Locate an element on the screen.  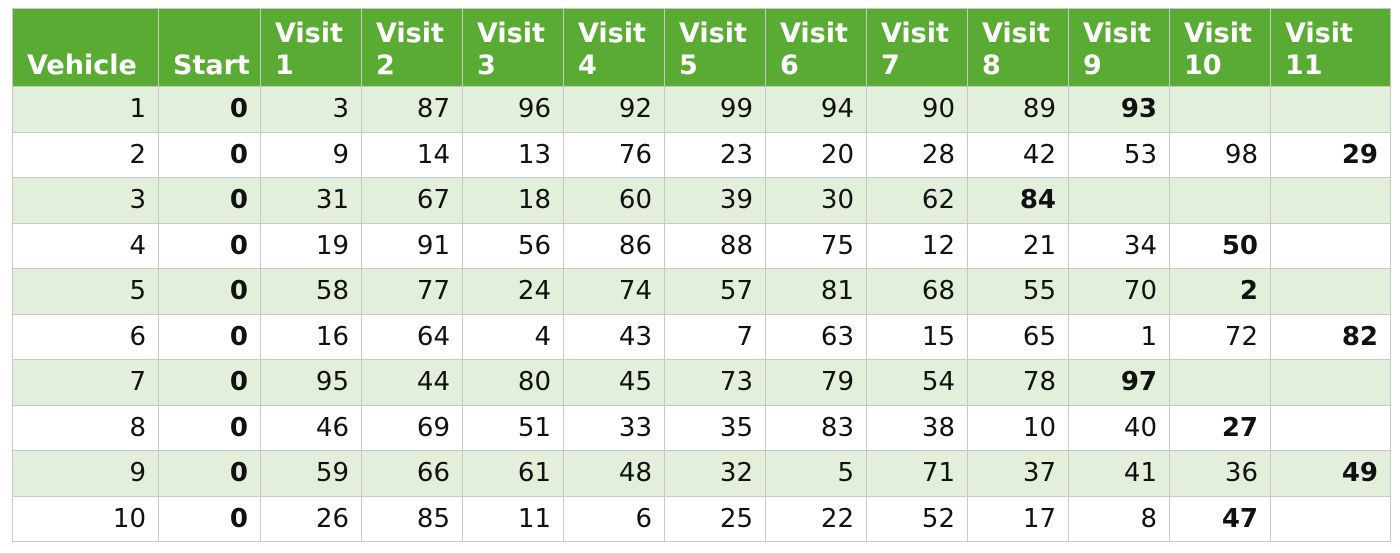
visit-cell: 43 is located at coordinates (614, 336).